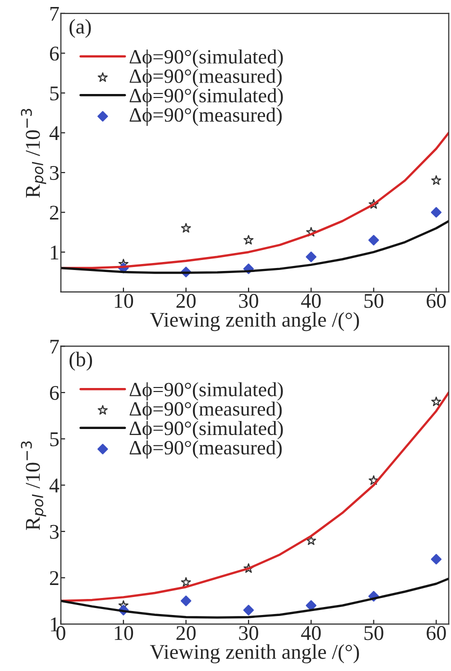 The image size is (451, 671). I want to click on x-tick-label: 0, so click(61, 633).